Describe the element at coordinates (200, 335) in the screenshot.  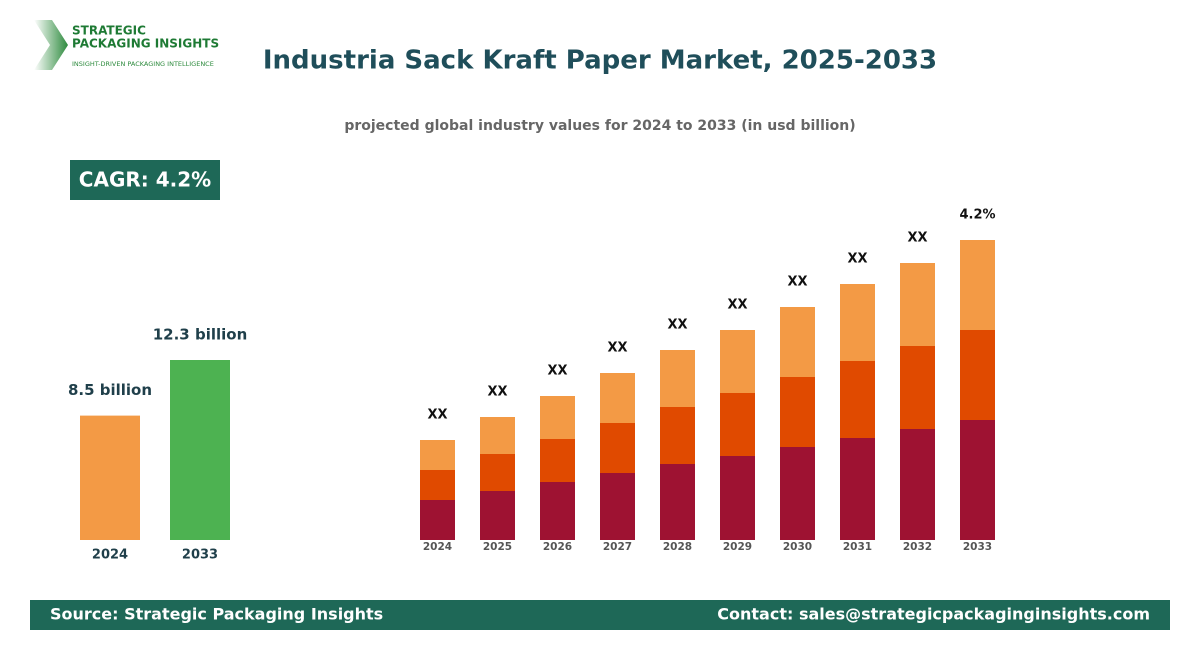
I see `value-label: 12.3 billion` at that location.